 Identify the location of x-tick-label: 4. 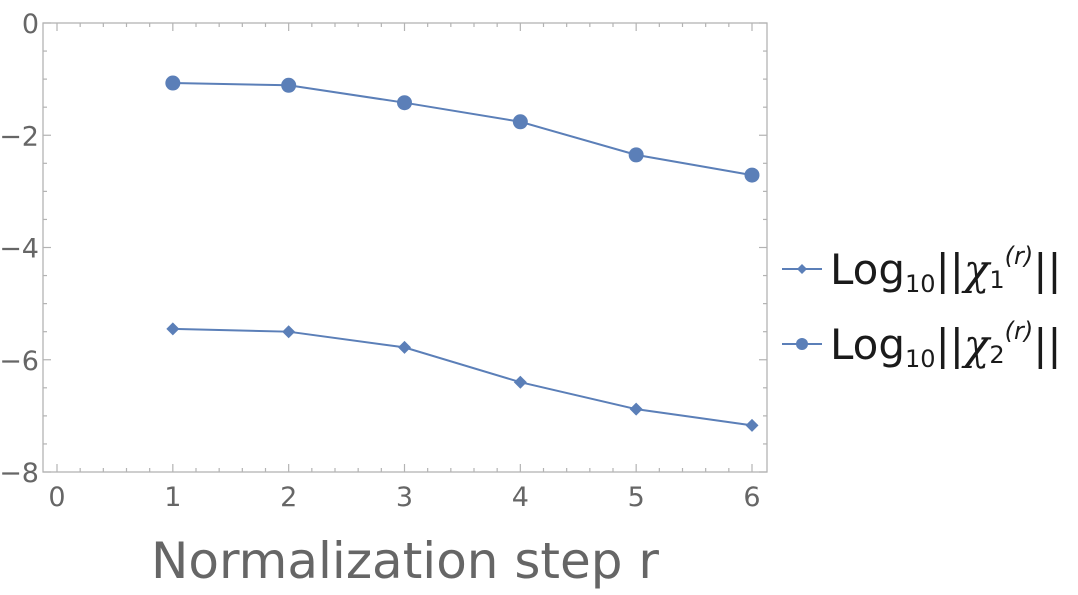
(520, 497).